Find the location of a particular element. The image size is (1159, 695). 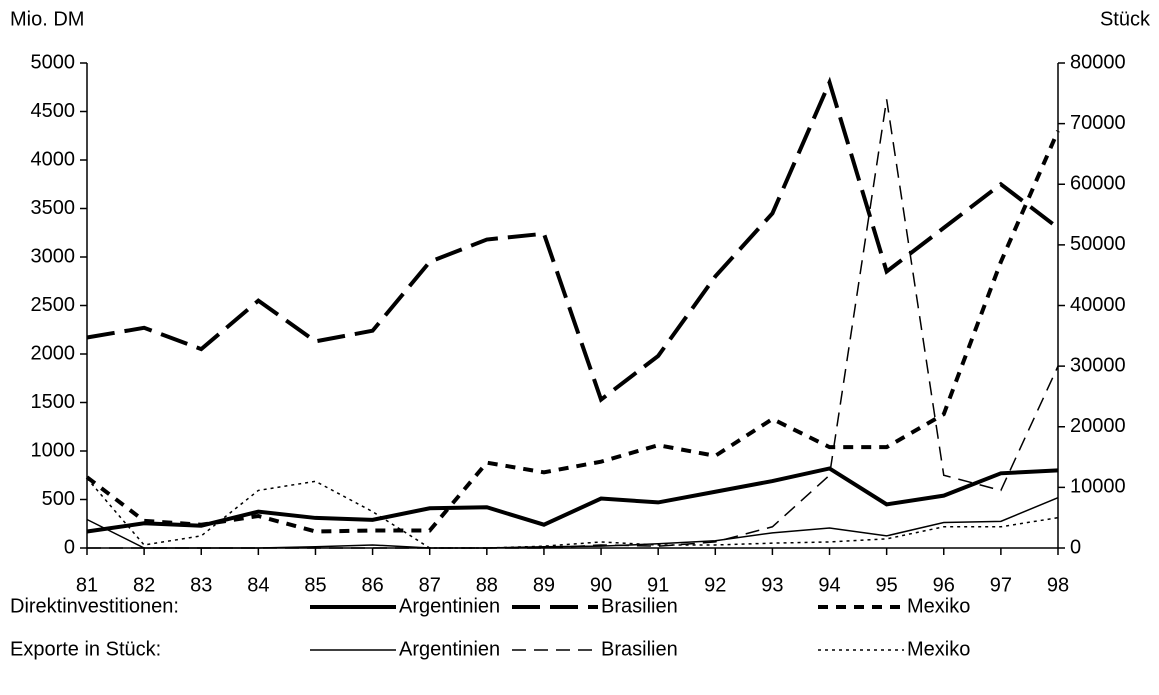

y2-tick-label: 10000 is located at coordinates (1098, 487).